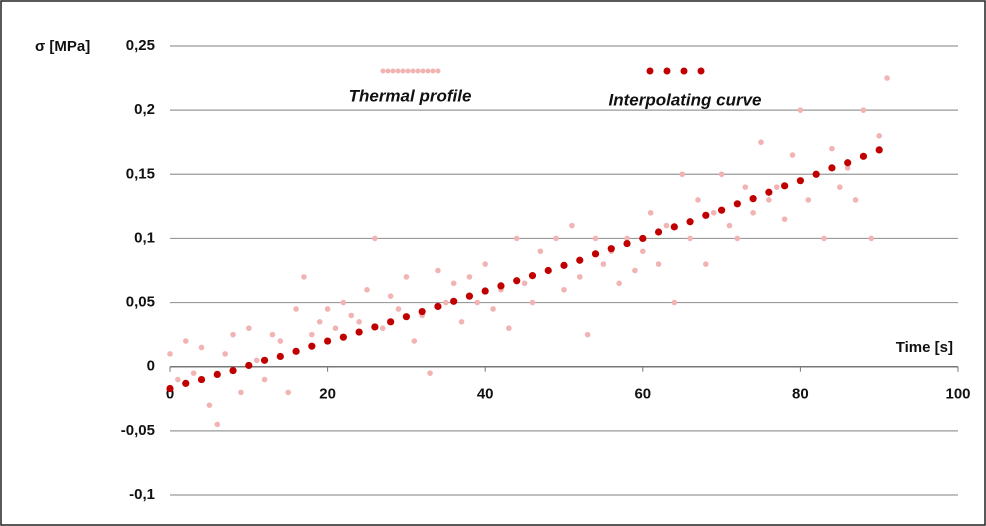 The image size is (986, 526). I want to click on y-tick-label: 0,1, so click(144, 237).